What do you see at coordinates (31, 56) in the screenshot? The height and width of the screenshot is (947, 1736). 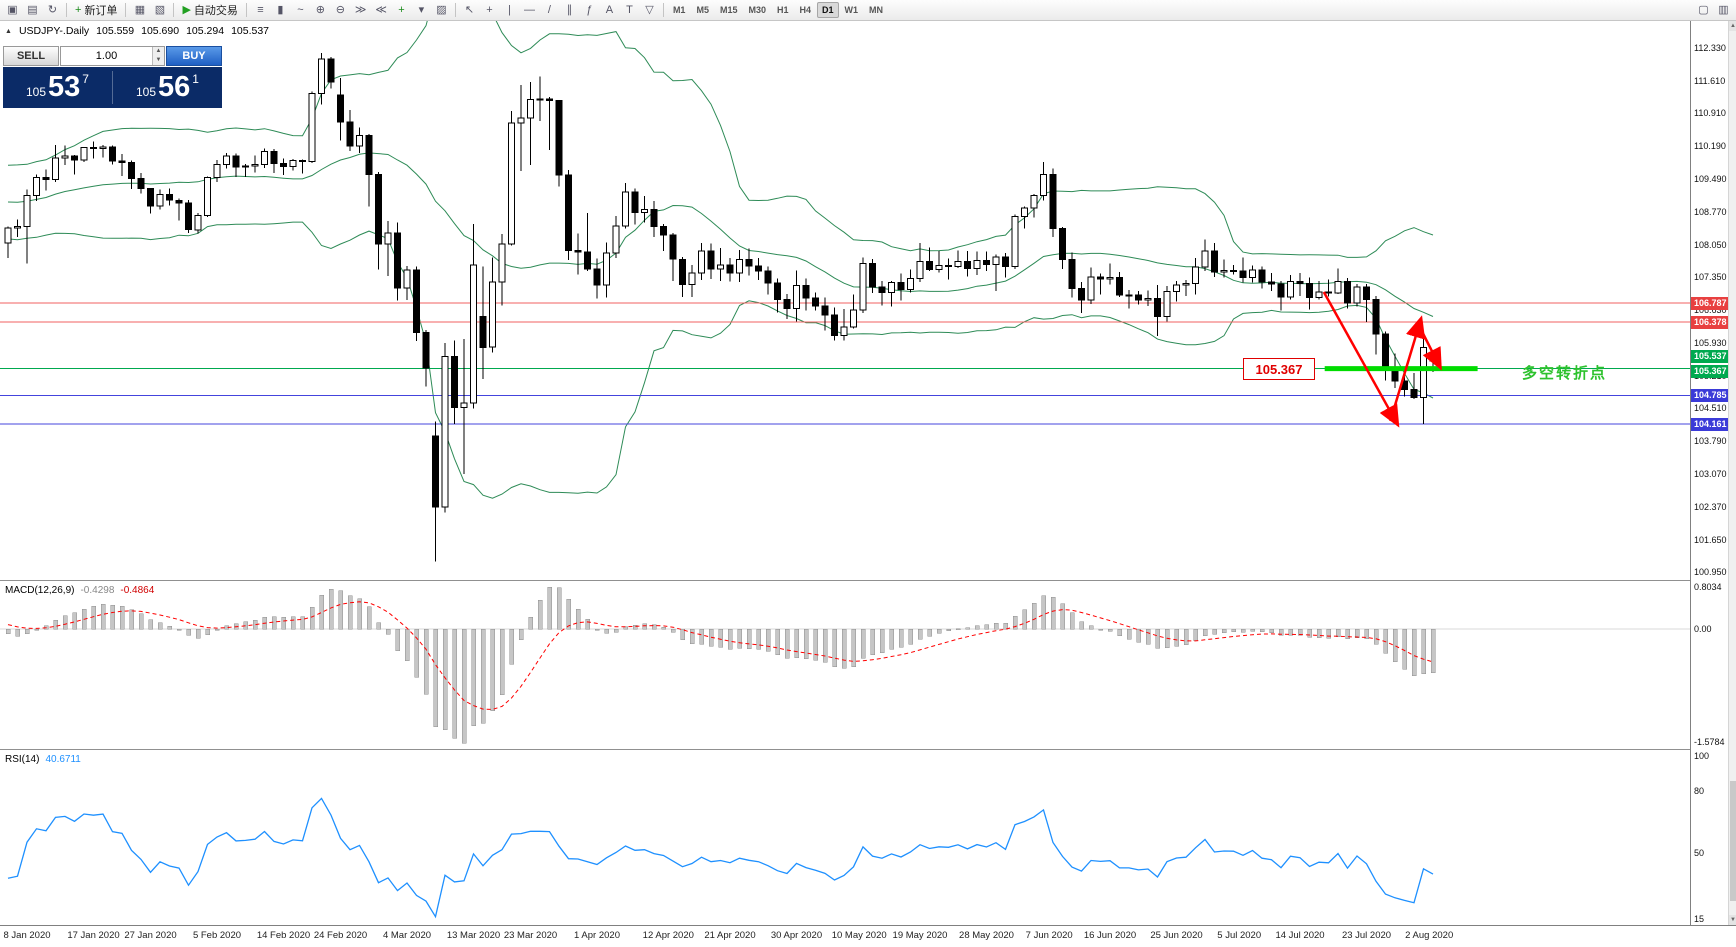 I see `sell-button: SELL` at bounding box center [31, 56].